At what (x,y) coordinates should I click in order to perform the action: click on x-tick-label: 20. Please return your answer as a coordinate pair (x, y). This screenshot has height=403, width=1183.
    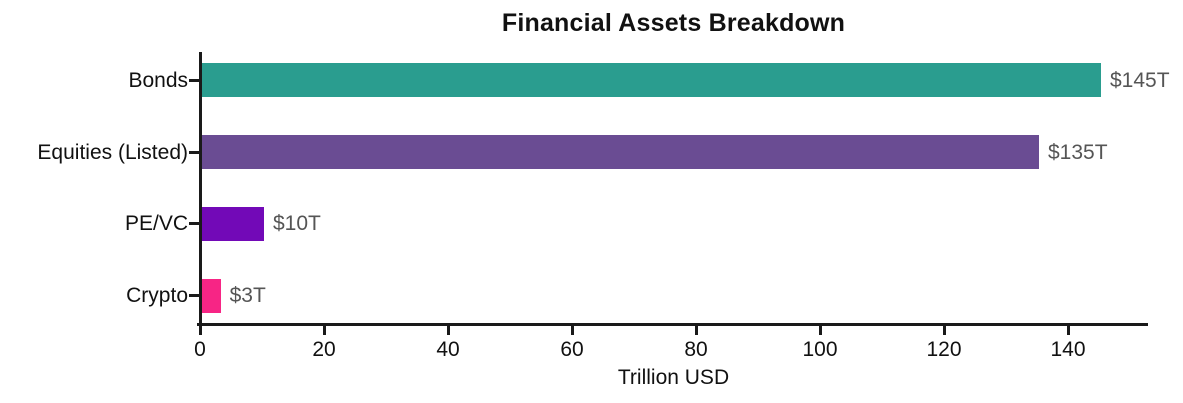
    Looking at the image, I should click on (324, 349).